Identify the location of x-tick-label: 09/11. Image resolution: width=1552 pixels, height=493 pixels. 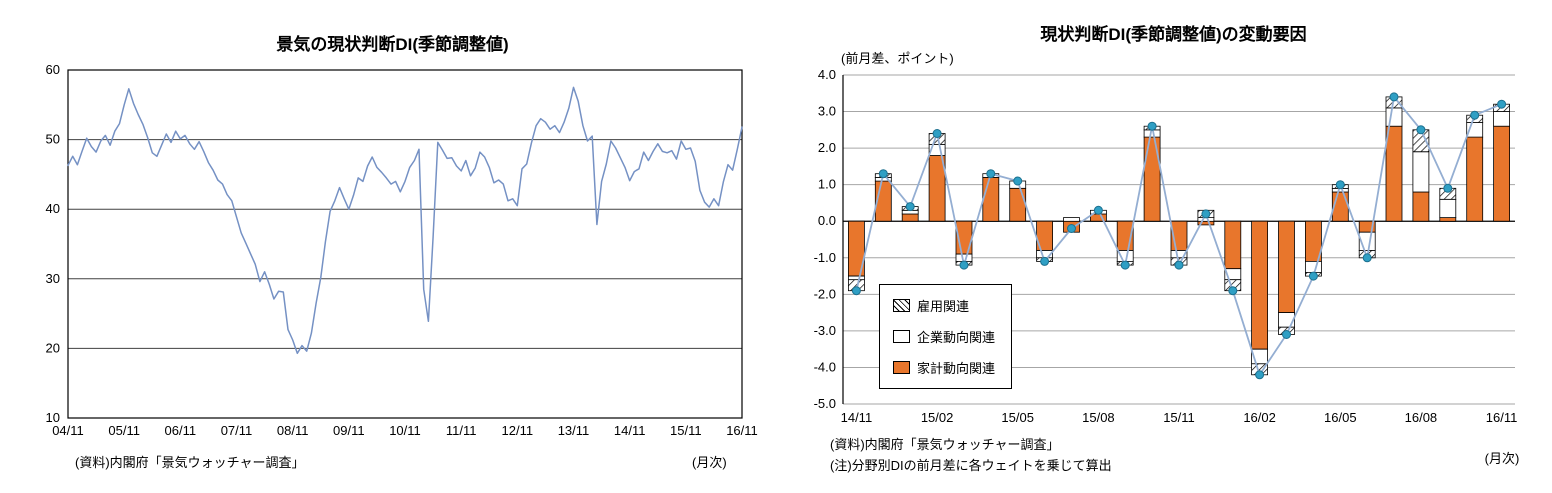
(349, 430).